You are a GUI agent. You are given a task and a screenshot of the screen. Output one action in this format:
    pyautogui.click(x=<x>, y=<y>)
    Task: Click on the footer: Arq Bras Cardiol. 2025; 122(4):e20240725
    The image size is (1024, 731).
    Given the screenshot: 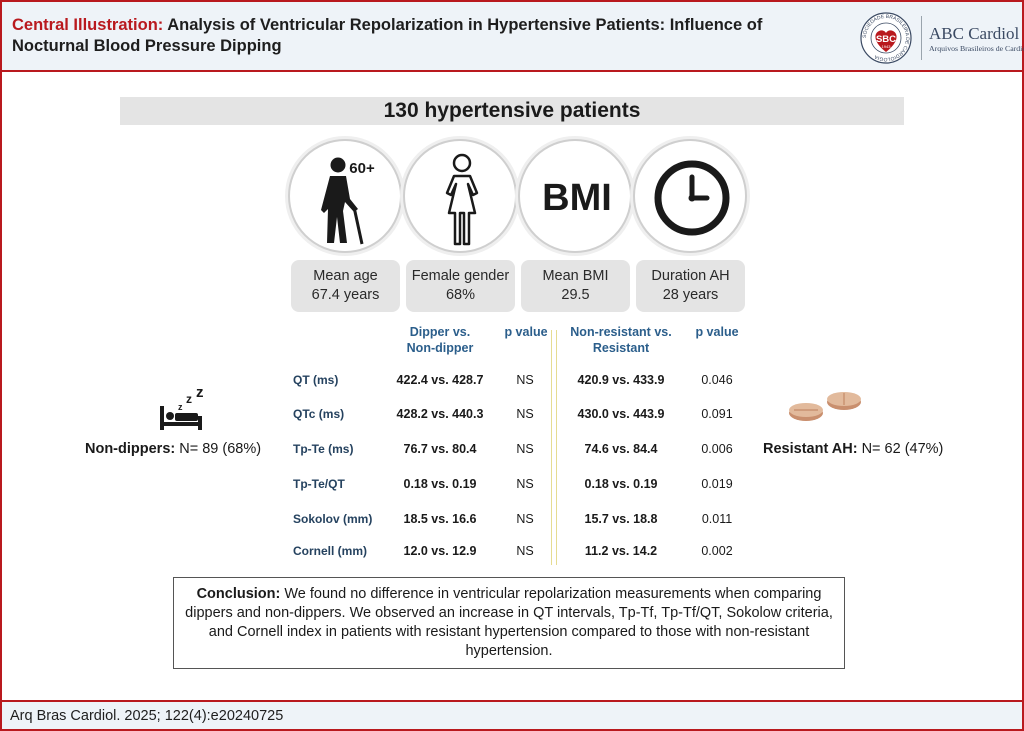 What is the action you would take?
    pyautogui.click(x=512, y=714)
    